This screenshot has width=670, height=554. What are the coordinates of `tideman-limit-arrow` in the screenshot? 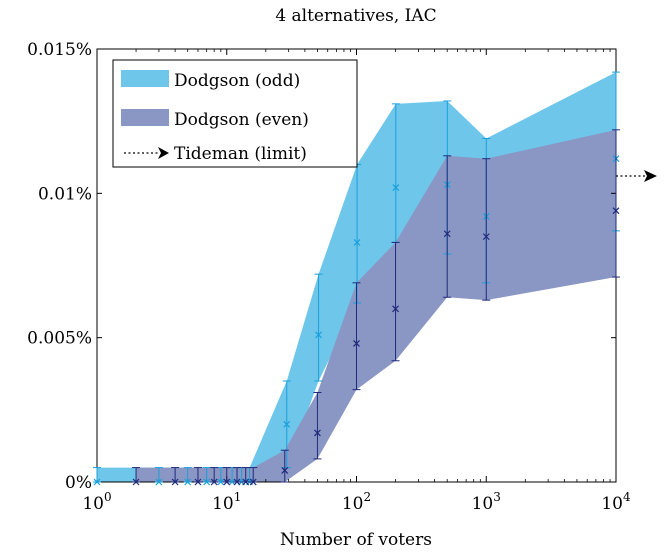 It's located at (650, 176).